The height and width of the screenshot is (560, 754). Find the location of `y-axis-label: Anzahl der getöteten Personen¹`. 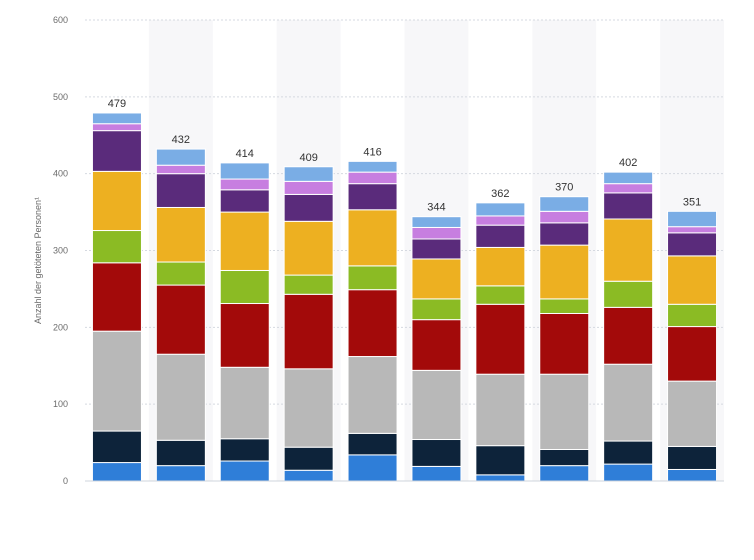

y-axis-label: Anzahl der getöteten Personen¹ is located at coordinates (38, 260).